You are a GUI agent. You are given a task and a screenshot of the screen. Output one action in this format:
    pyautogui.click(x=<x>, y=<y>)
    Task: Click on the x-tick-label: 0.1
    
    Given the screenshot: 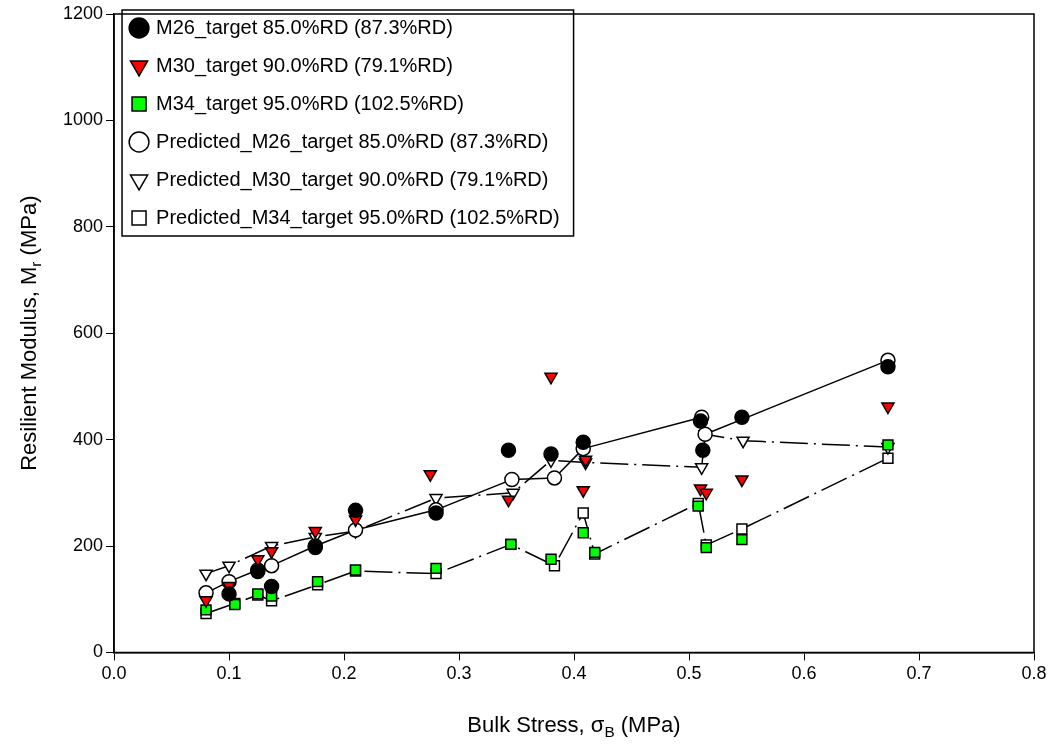 What is the action you would take?
    pyautogui.click(x=229, y=673)
    